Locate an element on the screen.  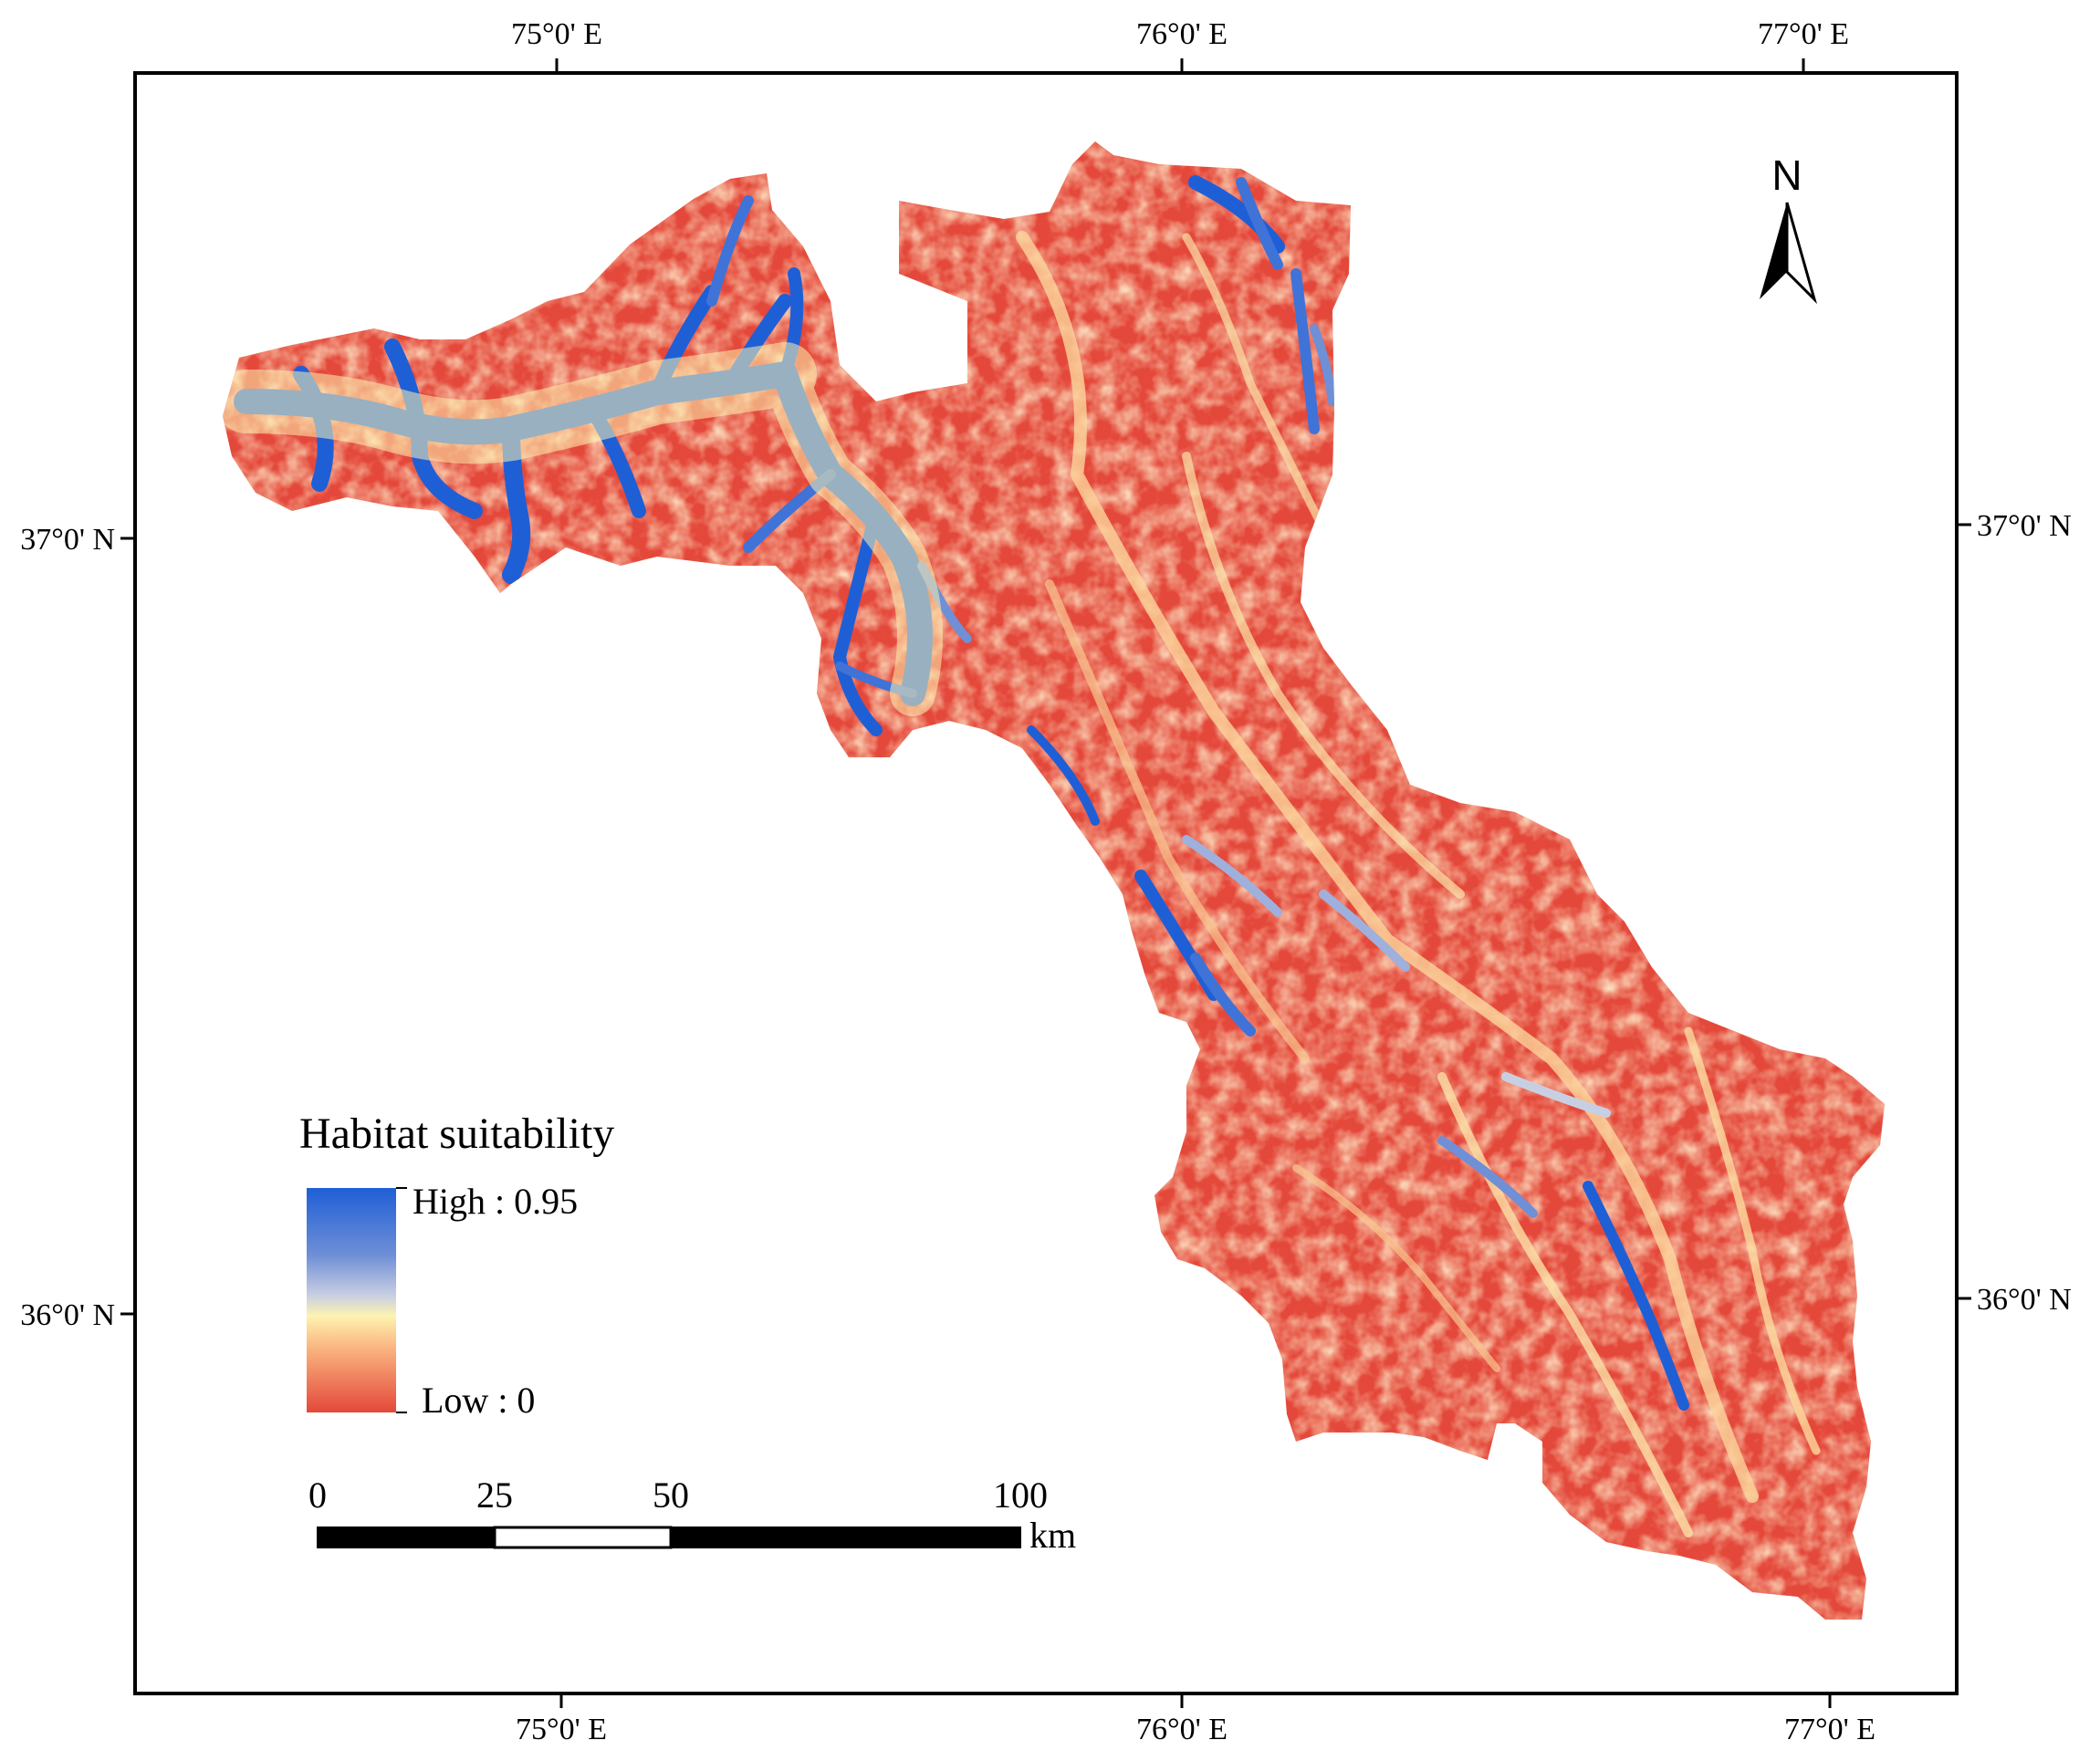
lon-label-top-2: 76°0' E is located at coordinates (1182, 34).